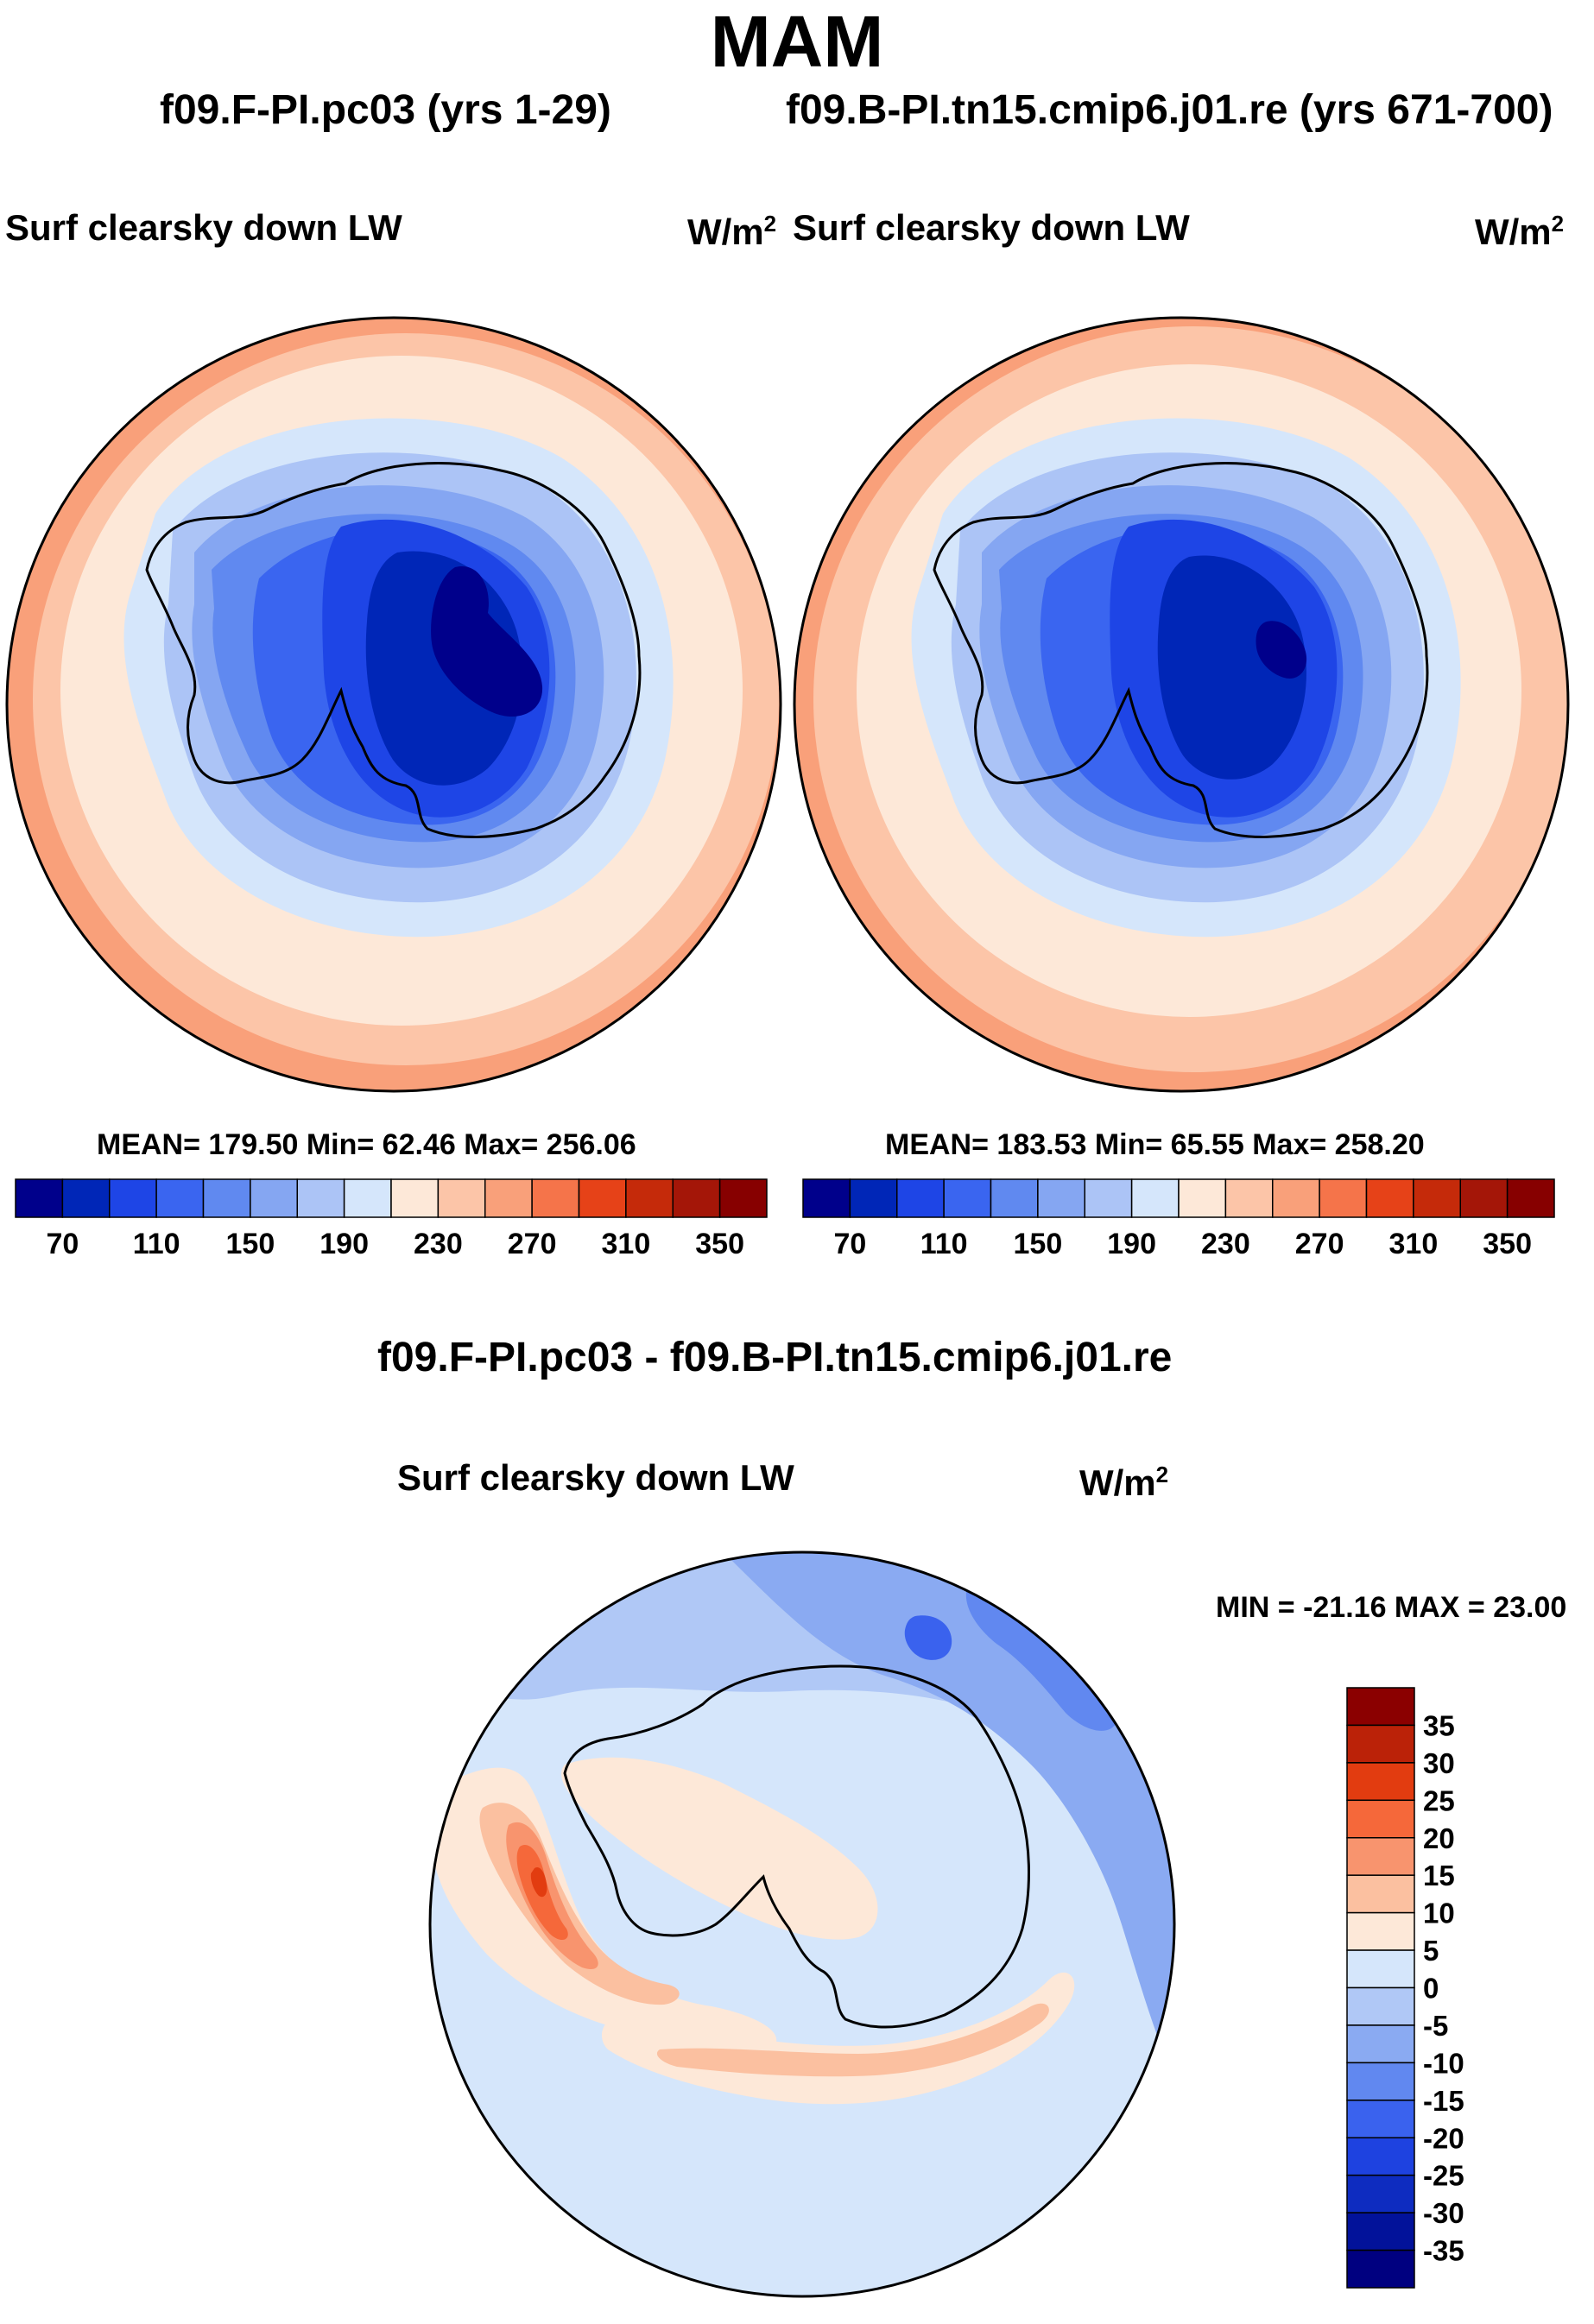  What do you see at coordinates (1508, 1244) in the screenshot?
I see `panel2-colorbar-tick-label: 350` at bounding box center [1508, 1244].